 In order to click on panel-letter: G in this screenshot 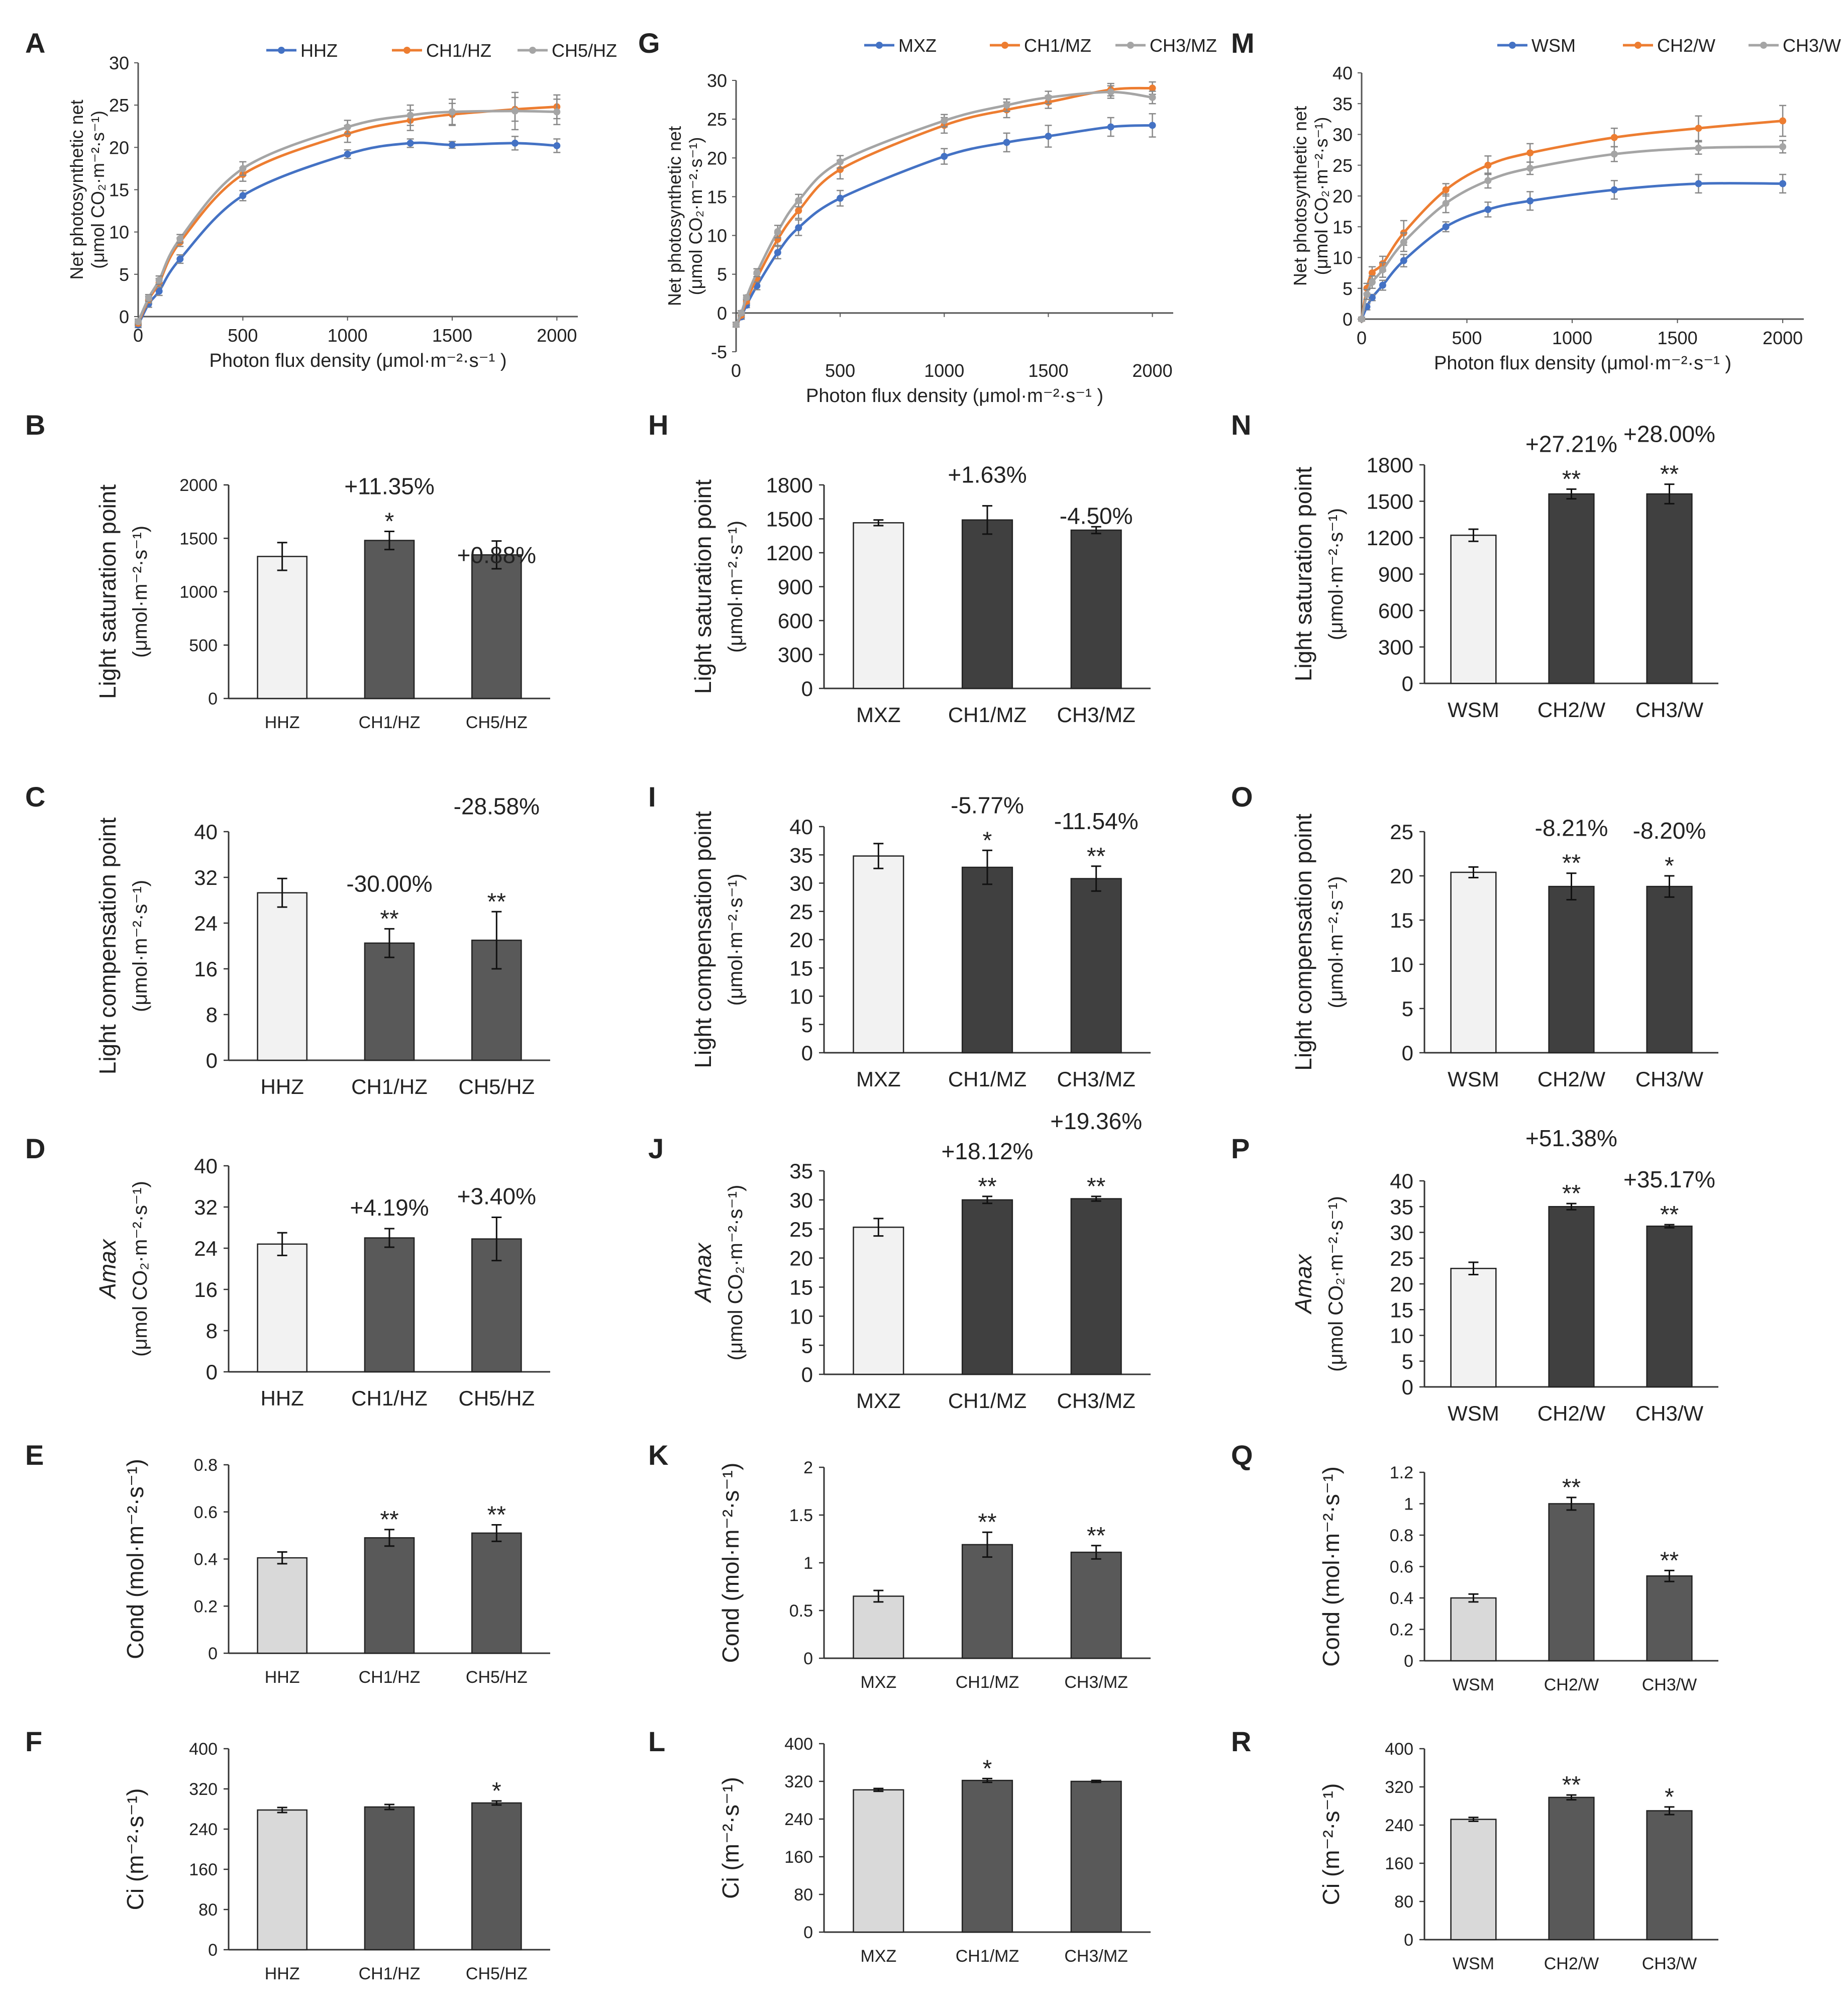, I will do `click(649, 43)`.